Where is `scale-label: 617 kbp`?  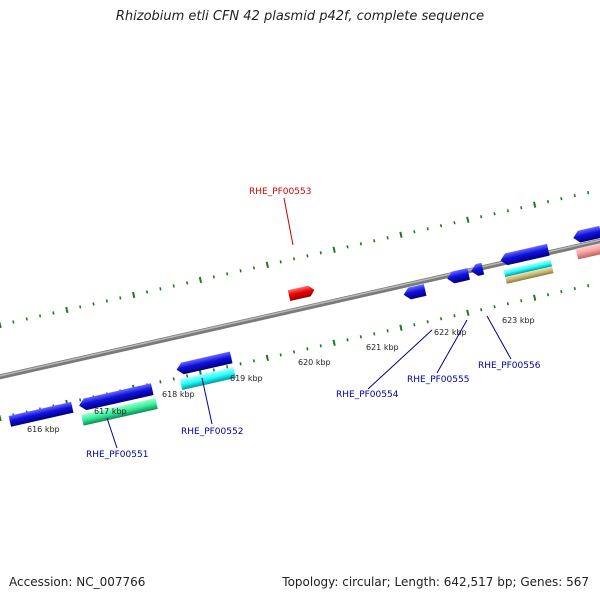 scale-label: 617 kbp is located at coordinates (110, 411).